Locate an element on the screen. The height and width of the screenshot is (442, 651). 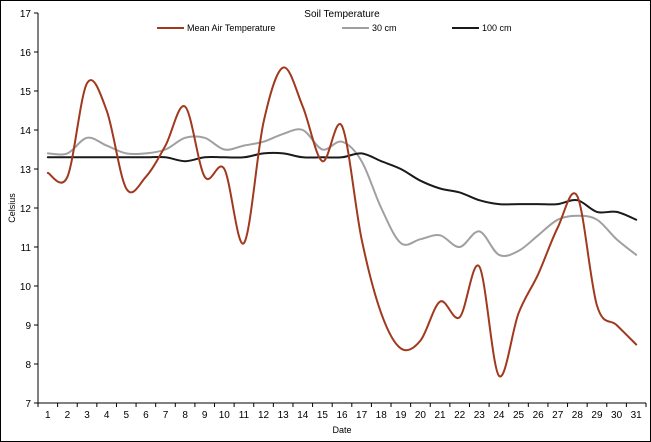
y-tick-label: 8 is located at coordinates (28, 365).